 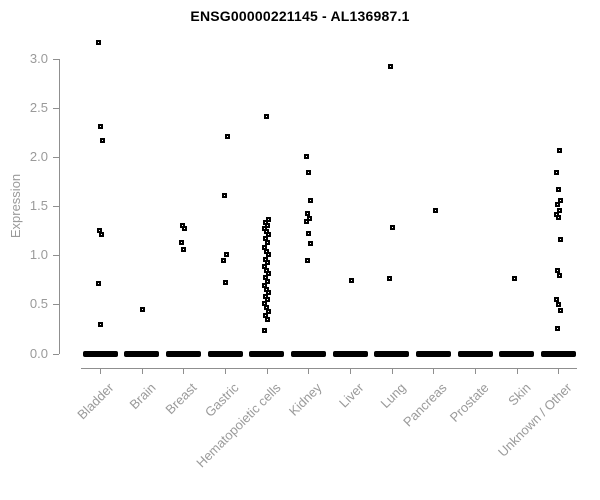 What do you see at coordinates (300, 16) in the screenshot?
I see `plot-title: ENSG00000221145 - AL136987.1` at bounding box center [300, 16].